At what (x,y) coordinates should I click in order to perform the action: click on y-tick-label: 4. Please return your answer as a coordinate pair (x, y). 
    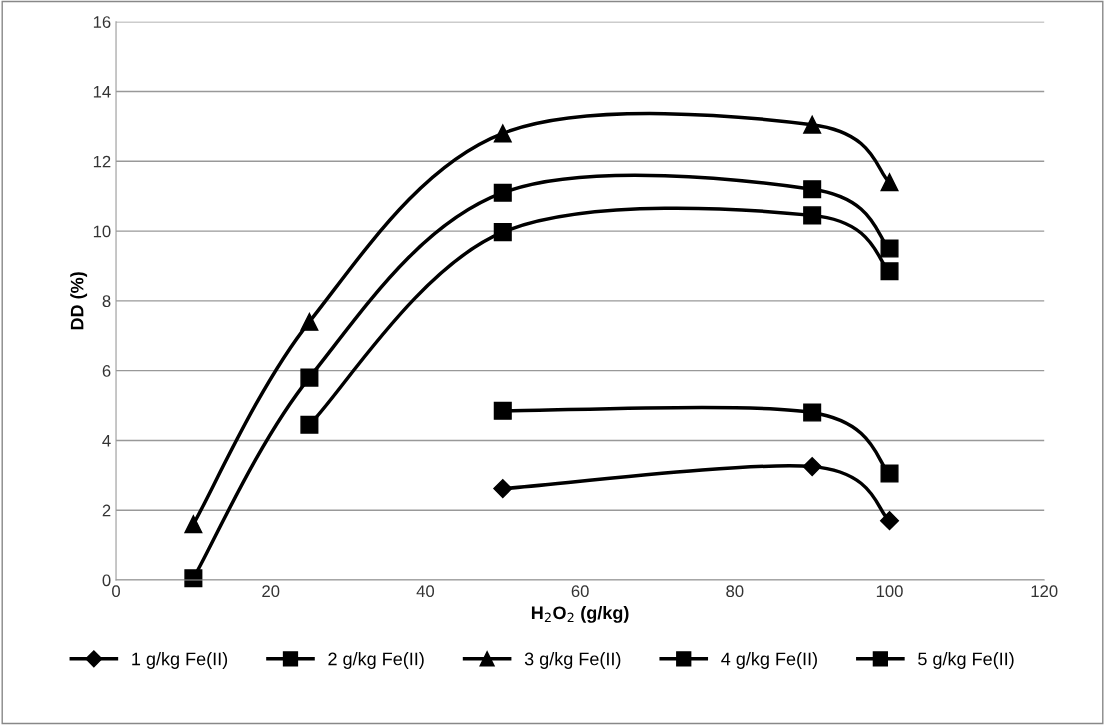
    Looking at the image, I should click on (106, 441).